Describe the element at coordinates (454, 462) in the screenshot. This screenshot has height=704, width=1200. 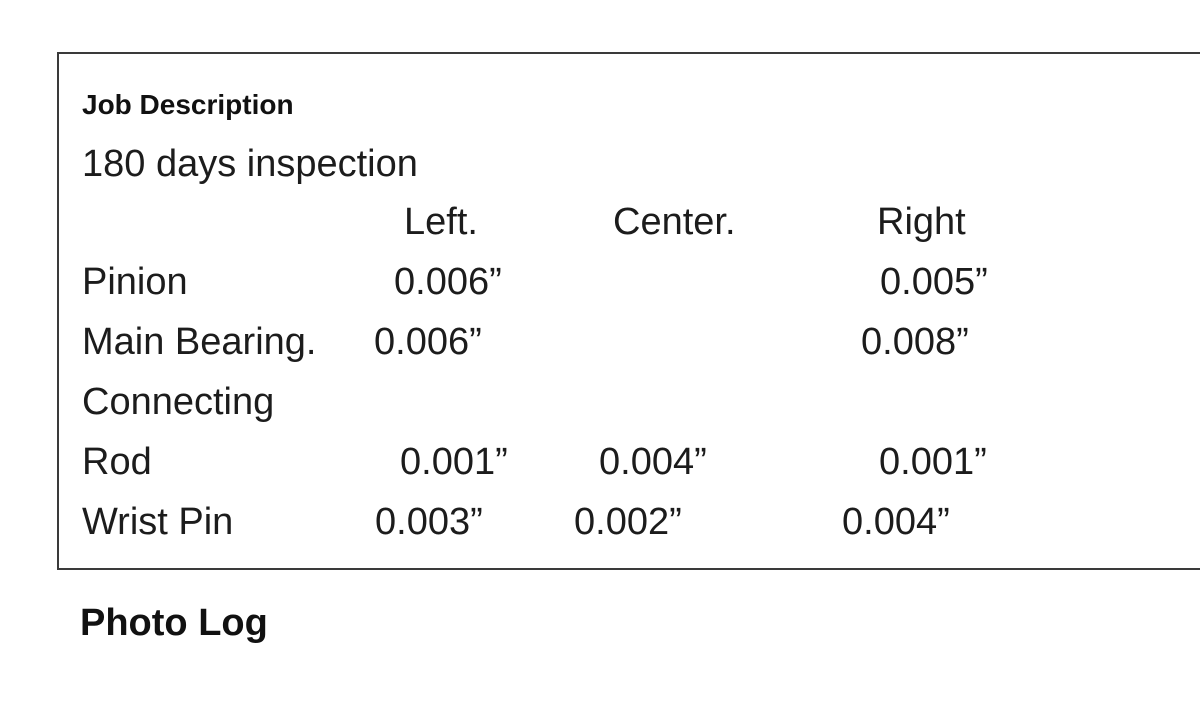
I see `rod-left-value: 0.001”` at that location.